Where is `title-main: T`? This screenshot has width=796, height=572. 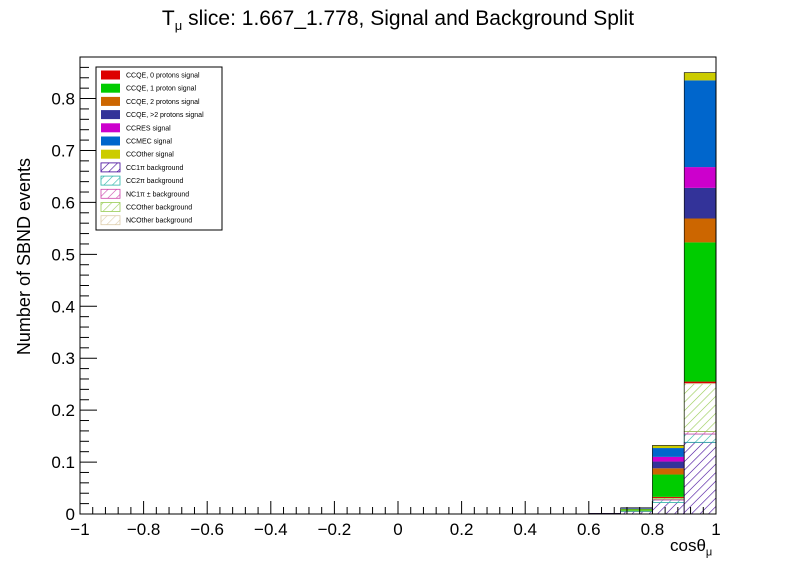 title-main: T is located at coordinates (168, 18).